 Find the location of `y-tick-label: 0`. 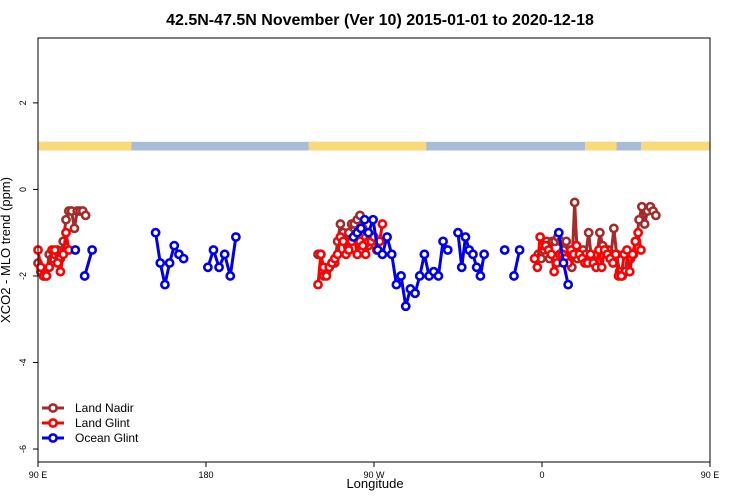

y-tick-label: 0 is located at coordinates (23, 189).